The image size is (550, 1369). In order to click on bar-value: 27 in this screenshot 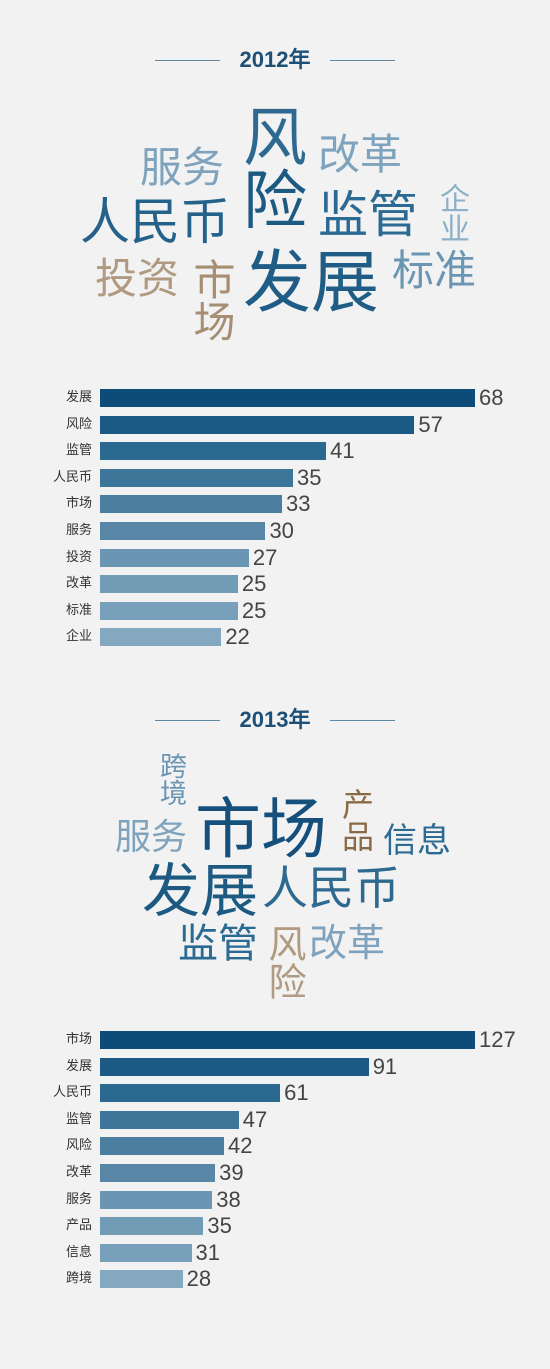, I will do `click(265, 557)`.